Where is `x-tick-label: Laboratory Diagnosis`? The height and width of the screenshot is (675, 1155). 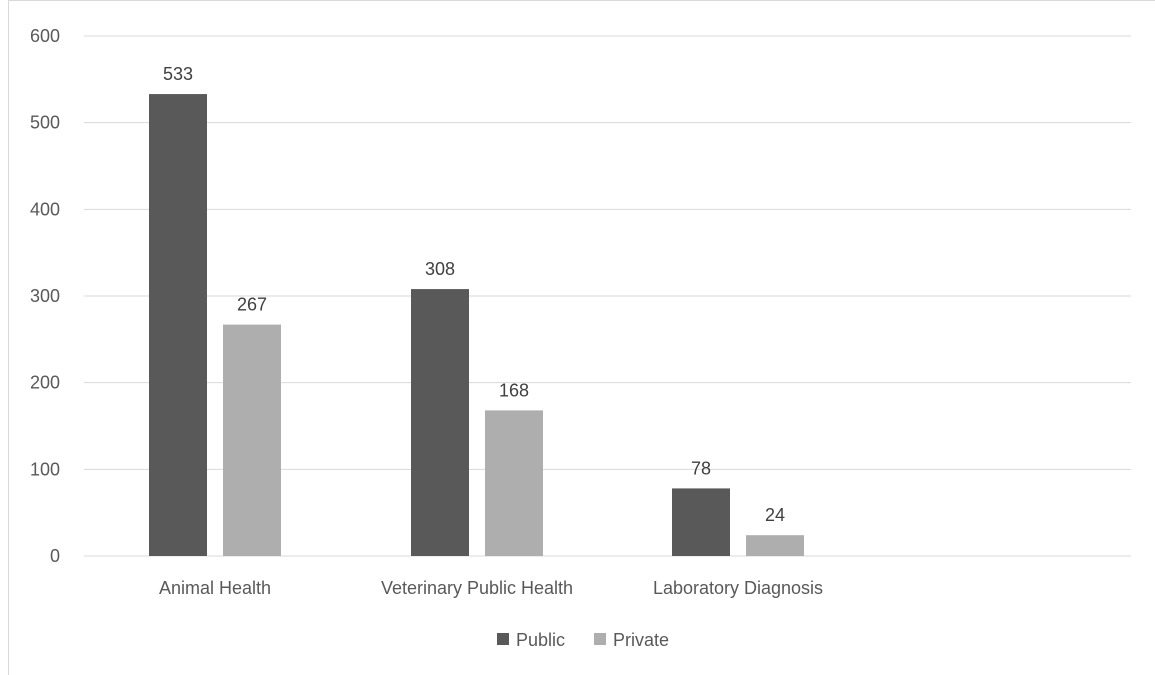 x-tick-label: Laboratory Diagnosis is located at coordinates (738, 588).